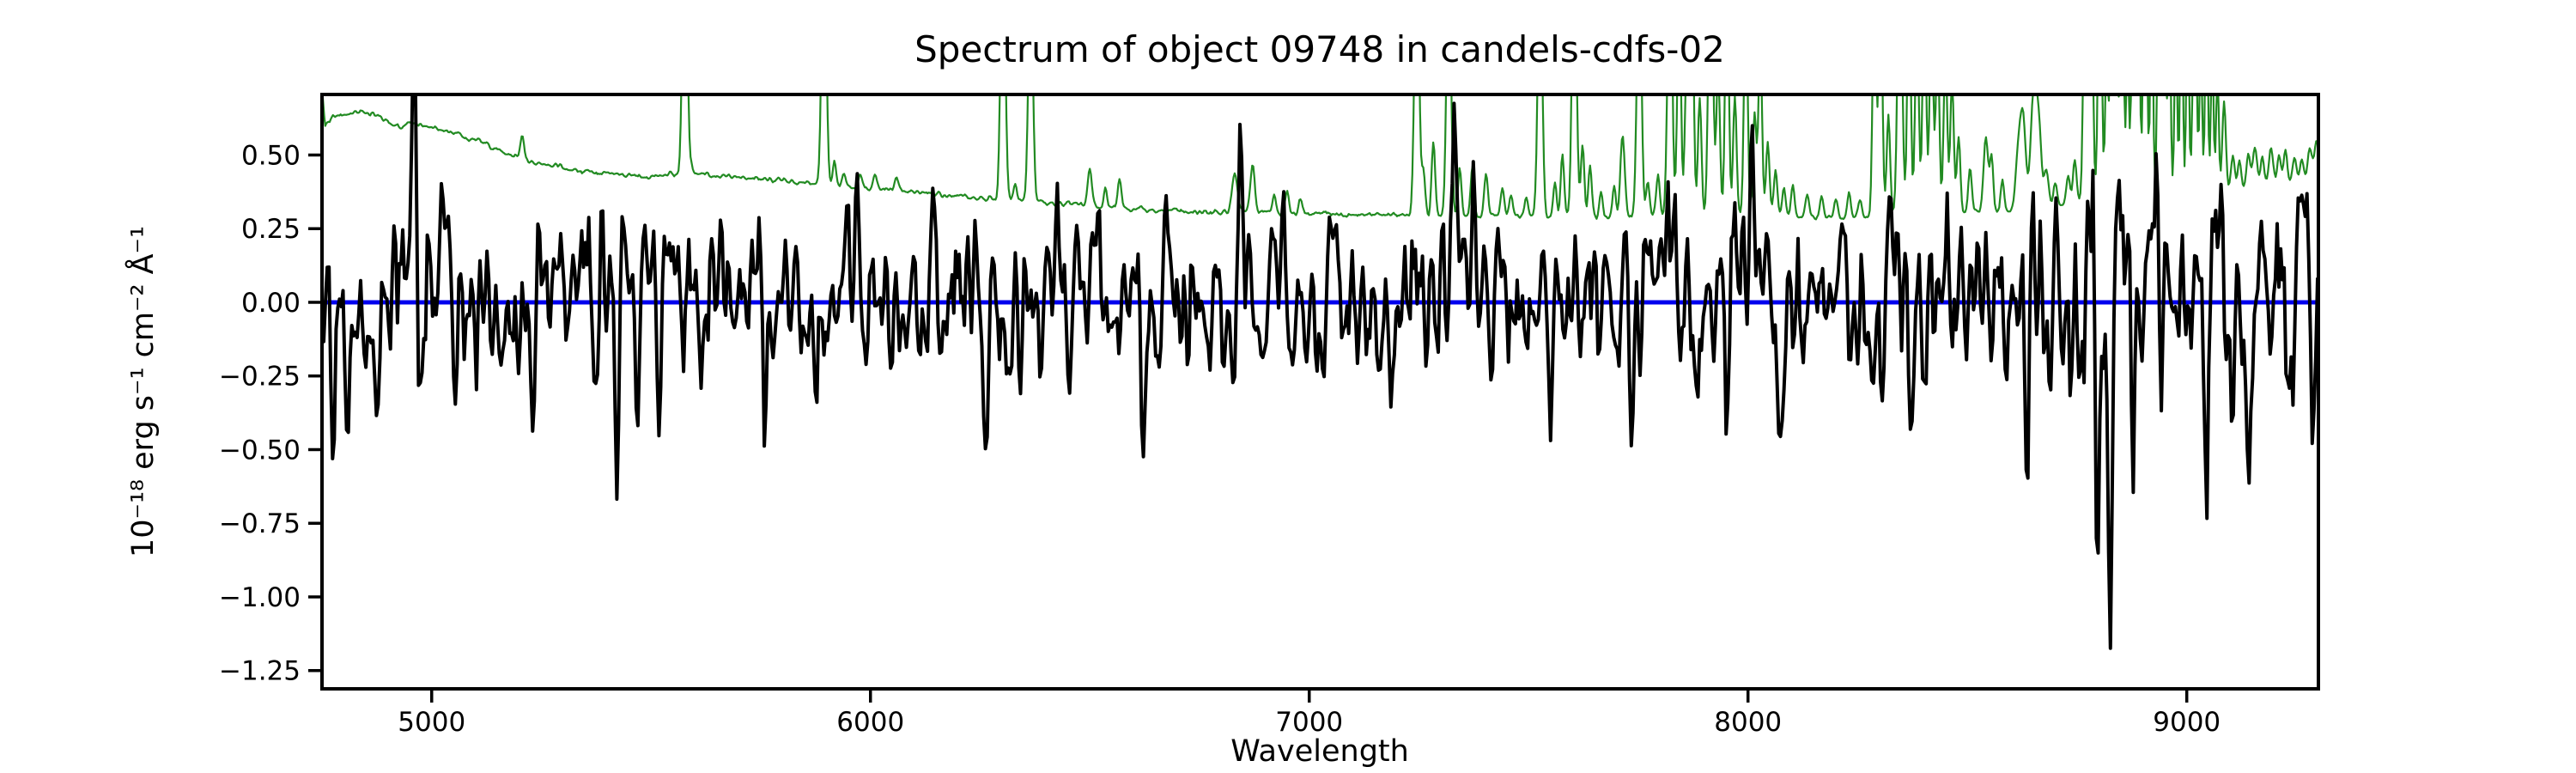  I want to click on y-tick-label: 0.50, so click(271, 155).